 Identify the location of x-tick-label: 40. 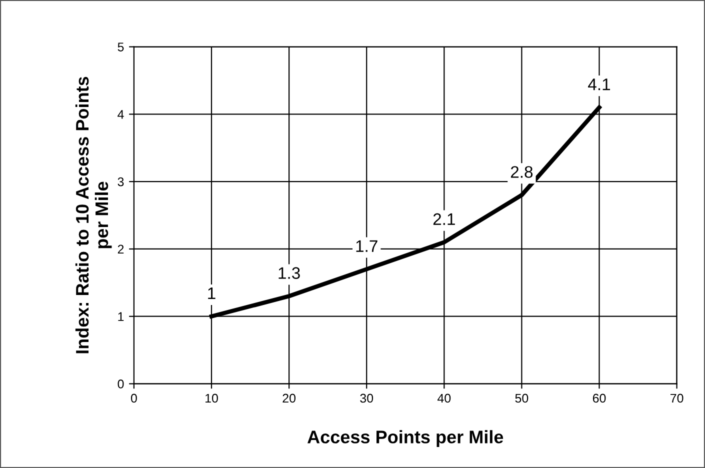
(444, 398).